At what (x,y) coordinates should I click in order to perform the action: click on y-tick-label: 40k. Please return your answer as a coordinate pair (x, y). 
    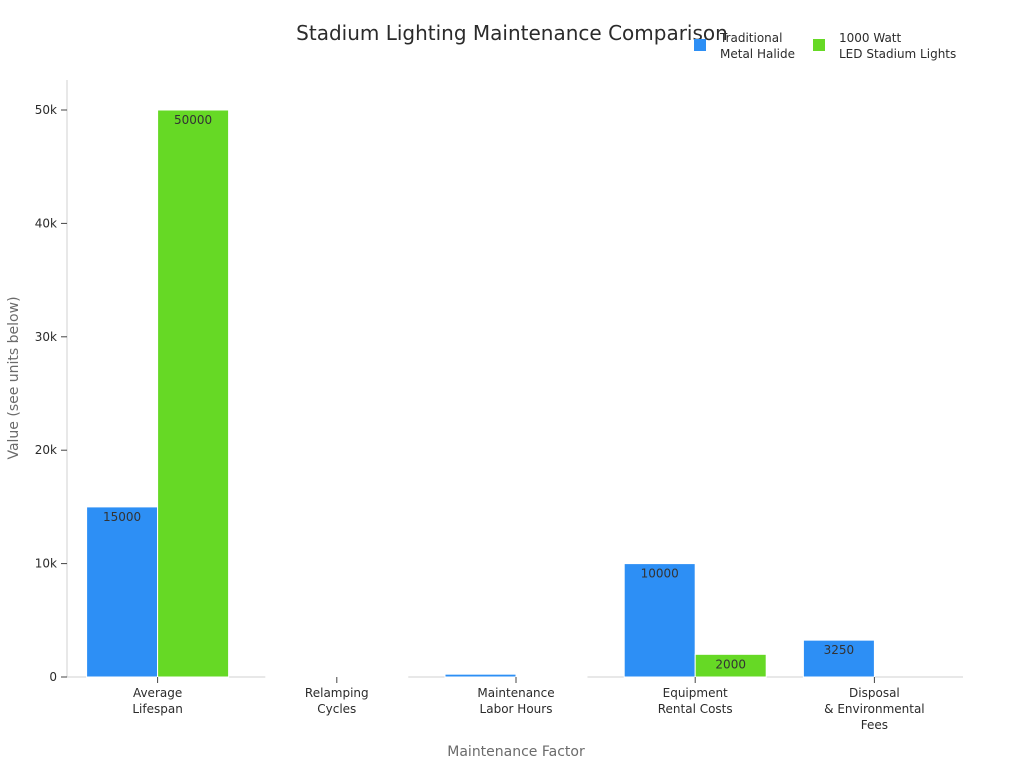
    Looking at the image, I should click on (46, 223).